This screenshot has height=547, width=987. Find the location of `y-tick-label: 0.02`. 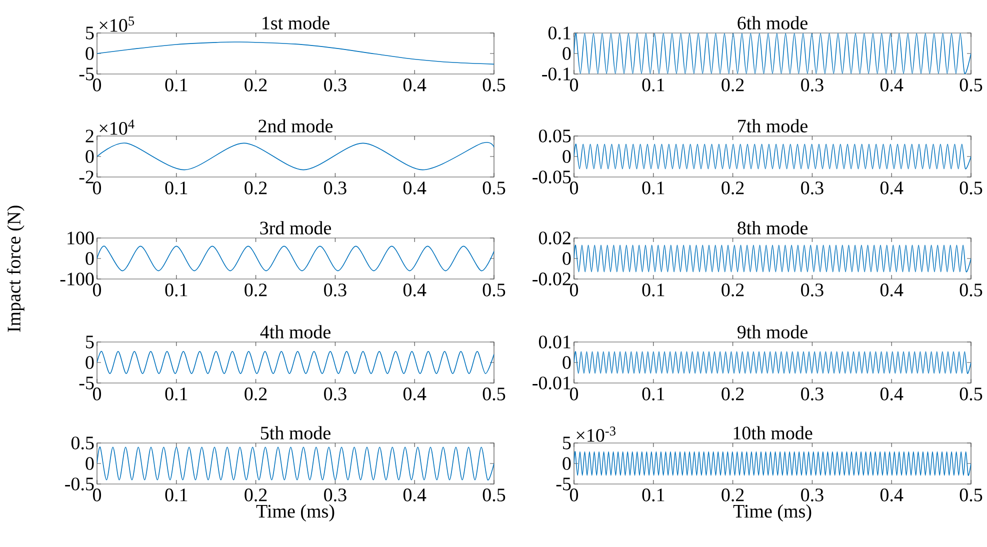

y-tick-label: 0.02 is located at coordinates (554, 238).